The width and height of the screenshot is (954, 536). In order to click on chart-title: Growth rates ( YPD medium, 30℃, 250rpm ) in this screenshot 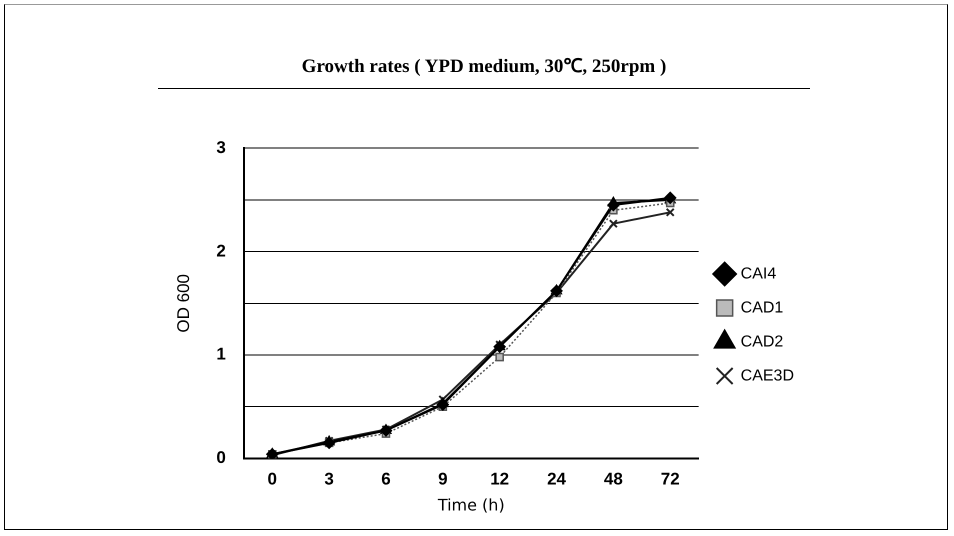, I will do `click(484, 70)`.